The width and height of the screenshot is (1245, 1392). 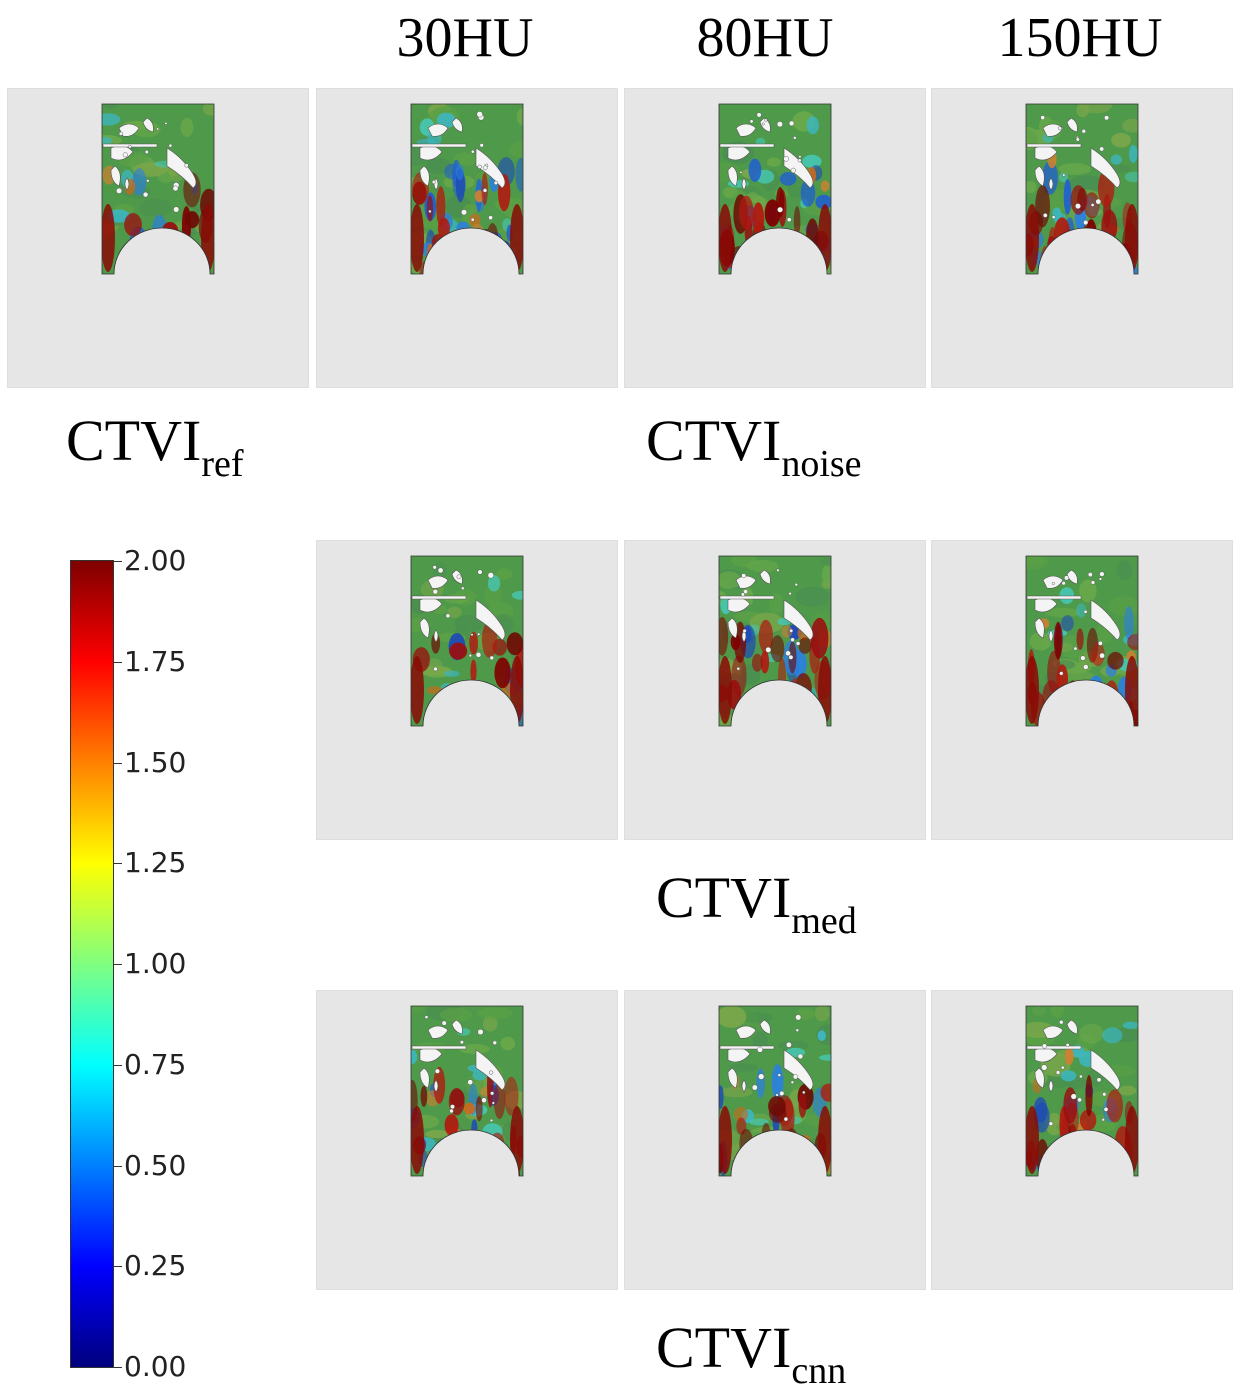 I want to click on panel-ref, so click(x=158, y=238).